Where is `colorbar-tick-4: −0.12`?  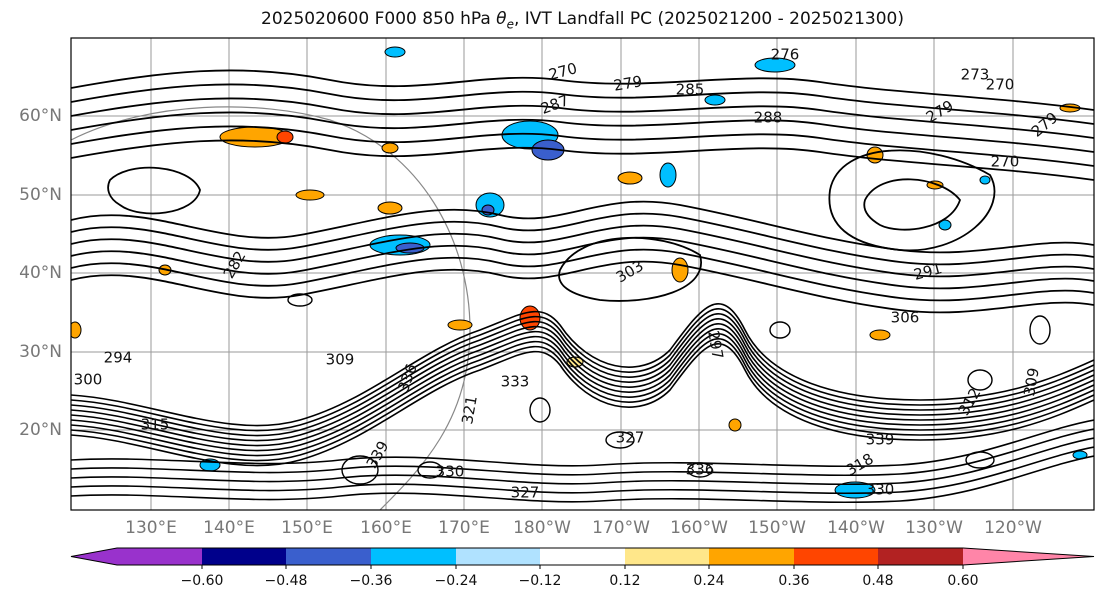 colorbar-tick-4: −0.12 is located at coordinates (540, 581).